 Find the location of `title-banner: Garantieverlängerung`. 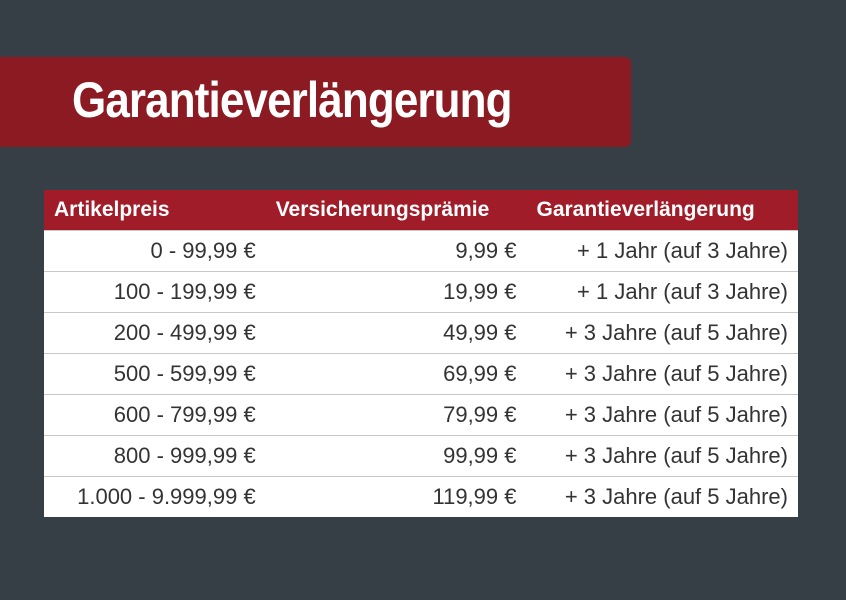

title-banner: Garantieverlängerung is located at coordinates (315, 102).